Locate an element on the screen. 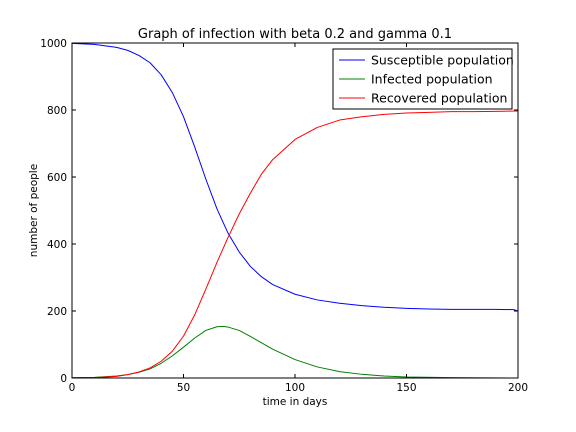 The height and width of the screenshot is (432, 576). x-tick-label-4: 200 is located at coordinates (518, 388).